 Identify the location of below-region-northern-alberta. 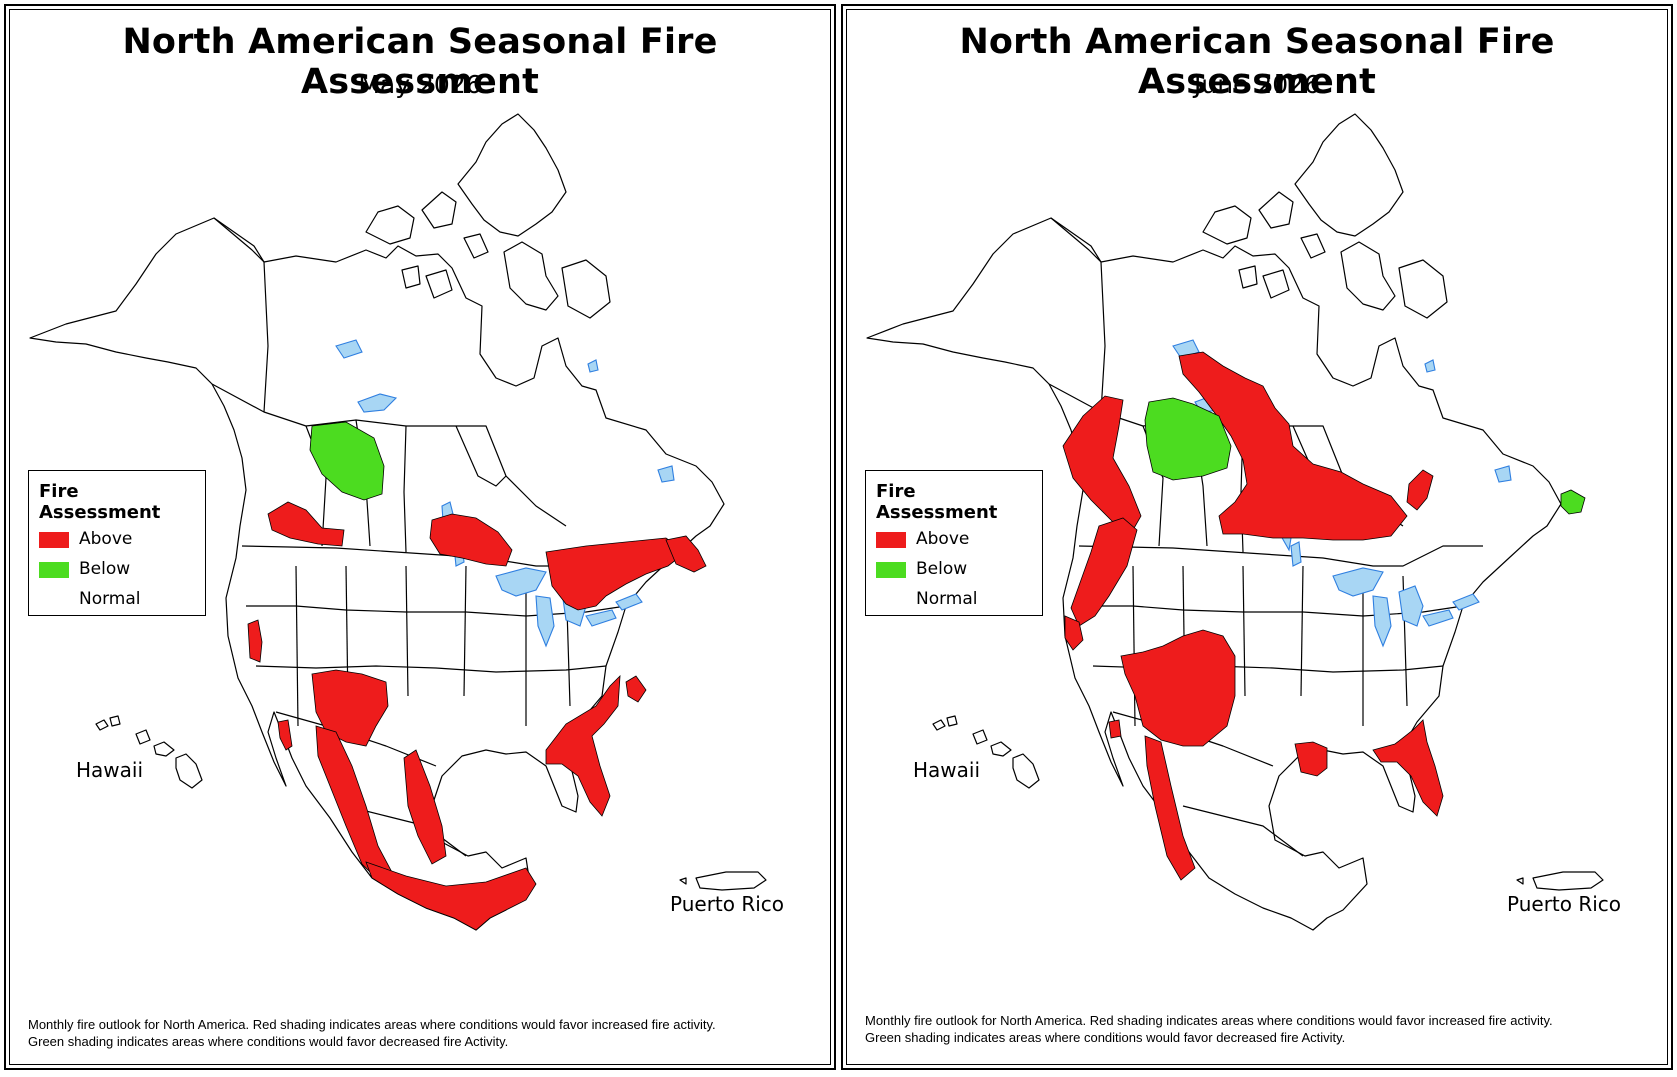
(1188, 439).